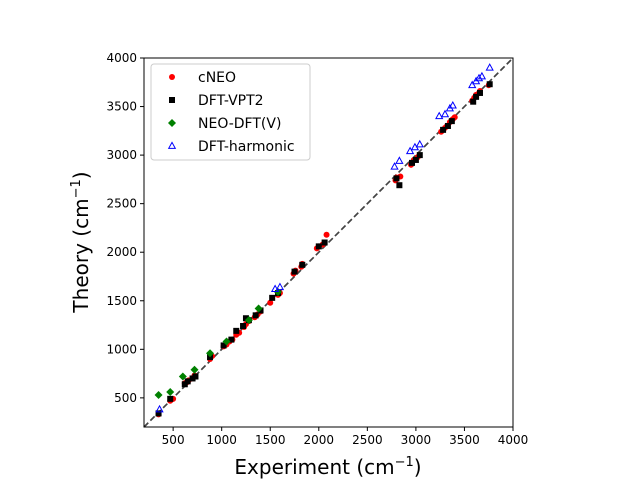  I want to click on y-tick-label: 2000, so click(121, 252).